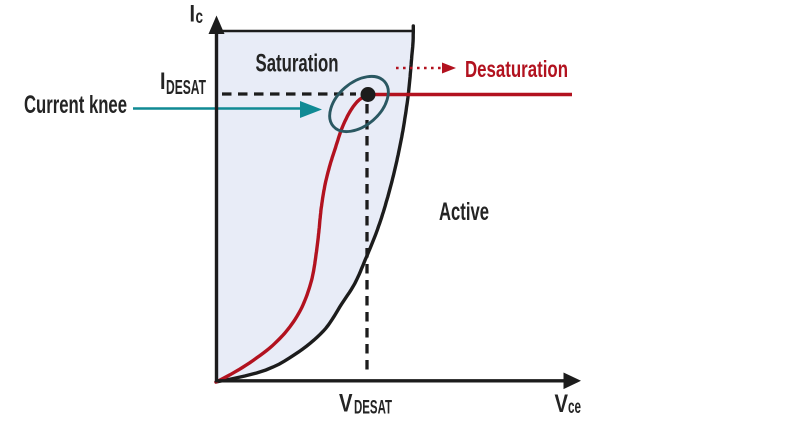 The image size is (800, 430). What do you see at coordinates (516, 69) in the screenshot?
I see `svg-text: Desaturation` at bounding box center [516, 69].